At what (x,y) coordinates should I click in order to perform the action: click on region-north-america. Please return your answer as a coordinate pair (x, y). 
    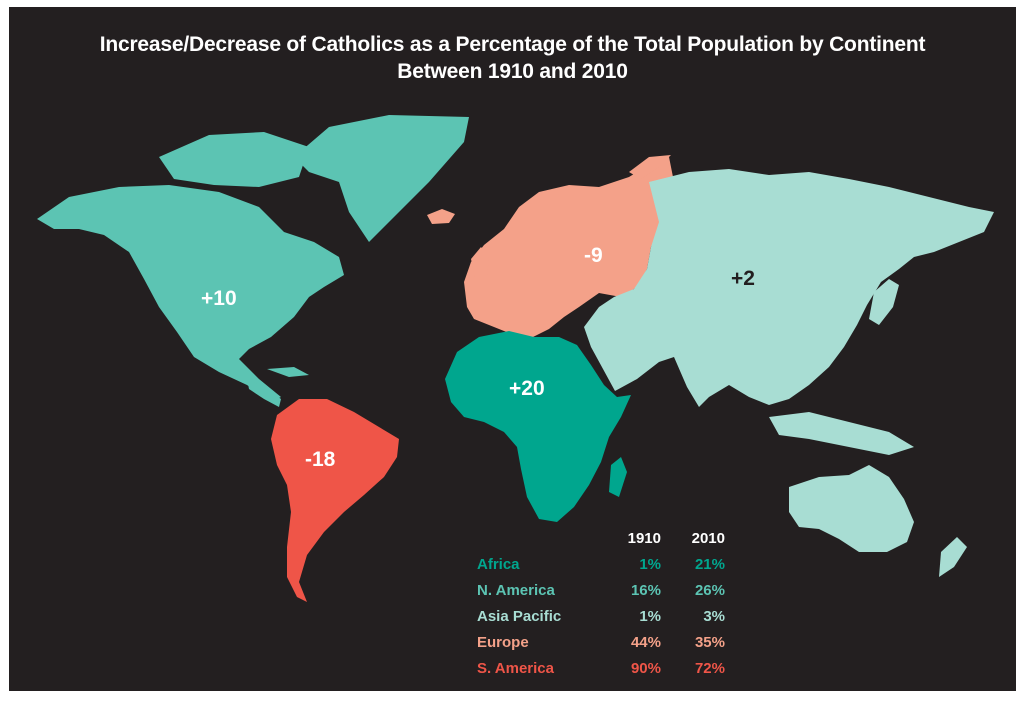
    Looking at the image, I should click on (190, 293).